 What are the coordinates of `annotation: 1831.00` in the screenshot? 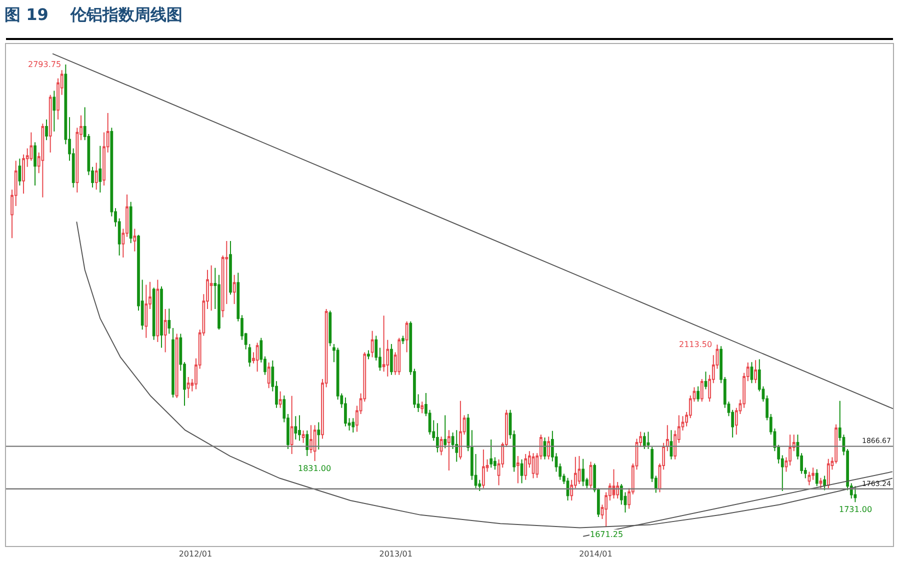 It's located at (315, 468).